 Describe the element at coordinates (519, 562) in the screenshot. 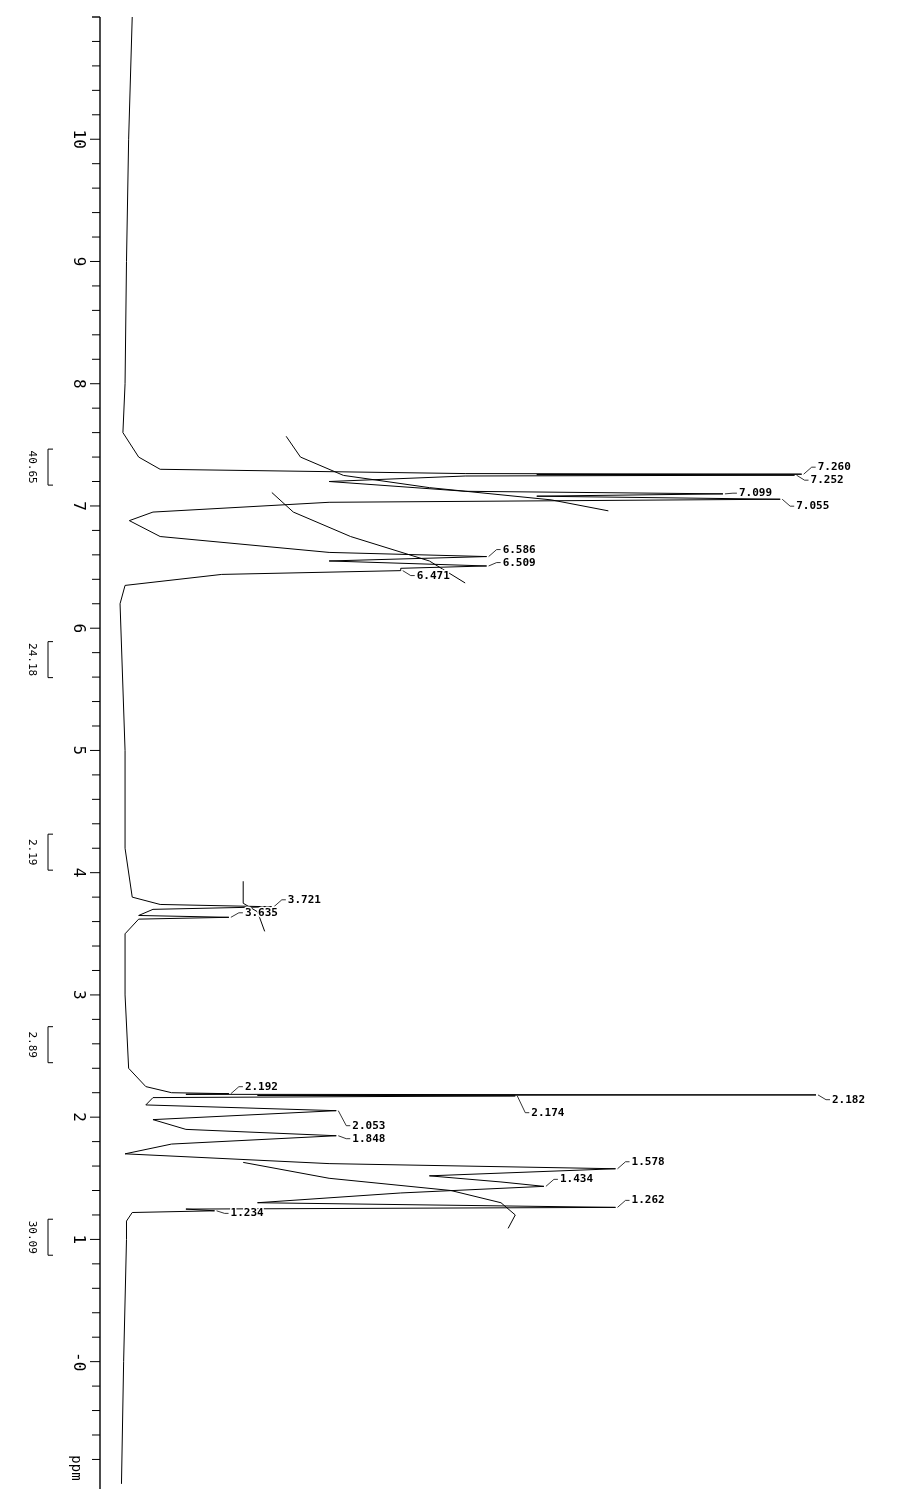

I see `annotation: 6.509` at that location.